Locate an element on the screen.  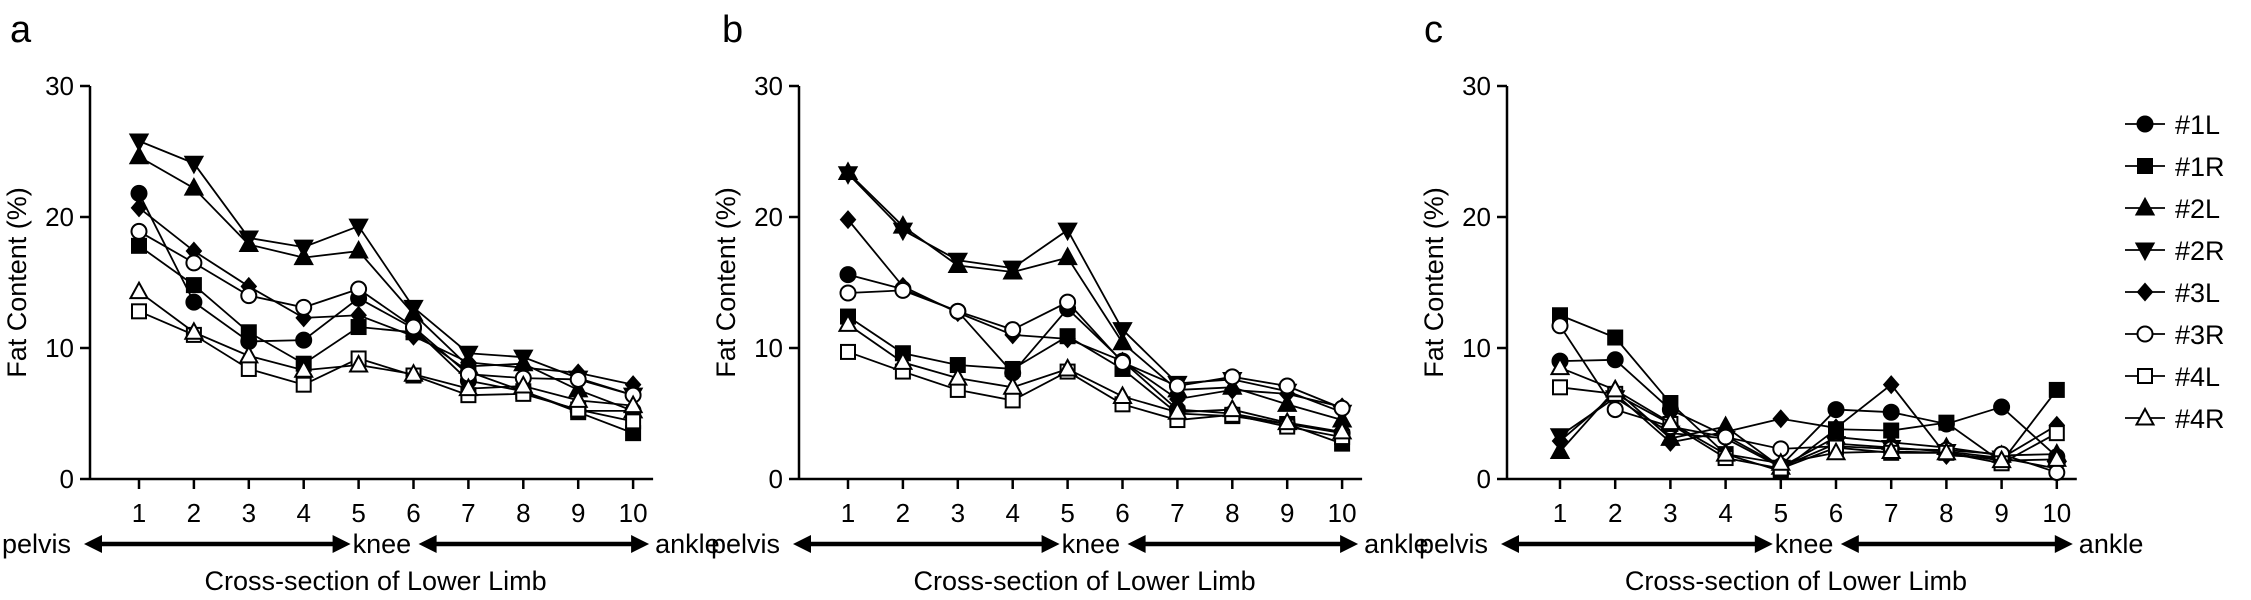
legend: #1L #1R #2L #2R #3L #3R #4L #4R is located at coordinates (2175, 272).